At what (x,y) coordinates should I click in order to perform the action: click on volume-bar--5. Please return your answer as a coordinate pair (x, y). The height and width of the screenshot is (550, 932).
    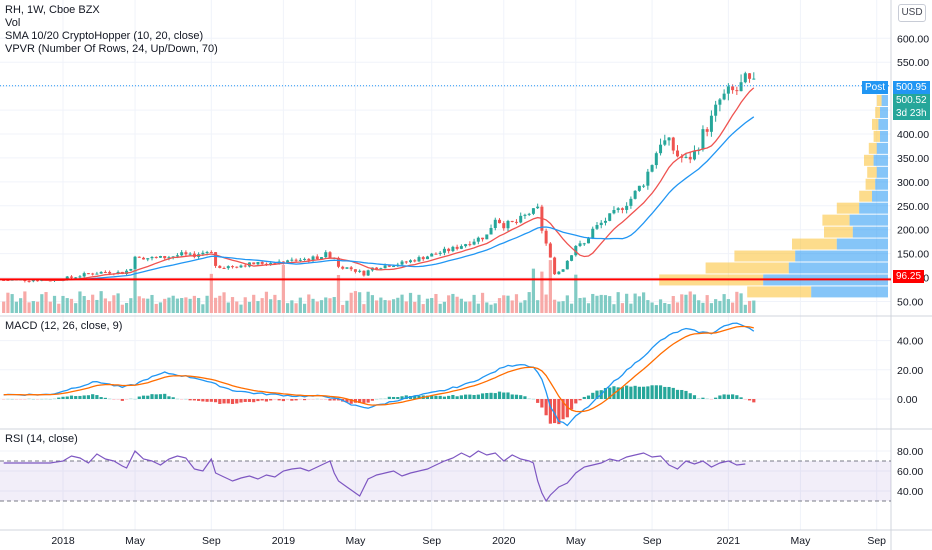
    Looking at the image, I should click on (42, 303).